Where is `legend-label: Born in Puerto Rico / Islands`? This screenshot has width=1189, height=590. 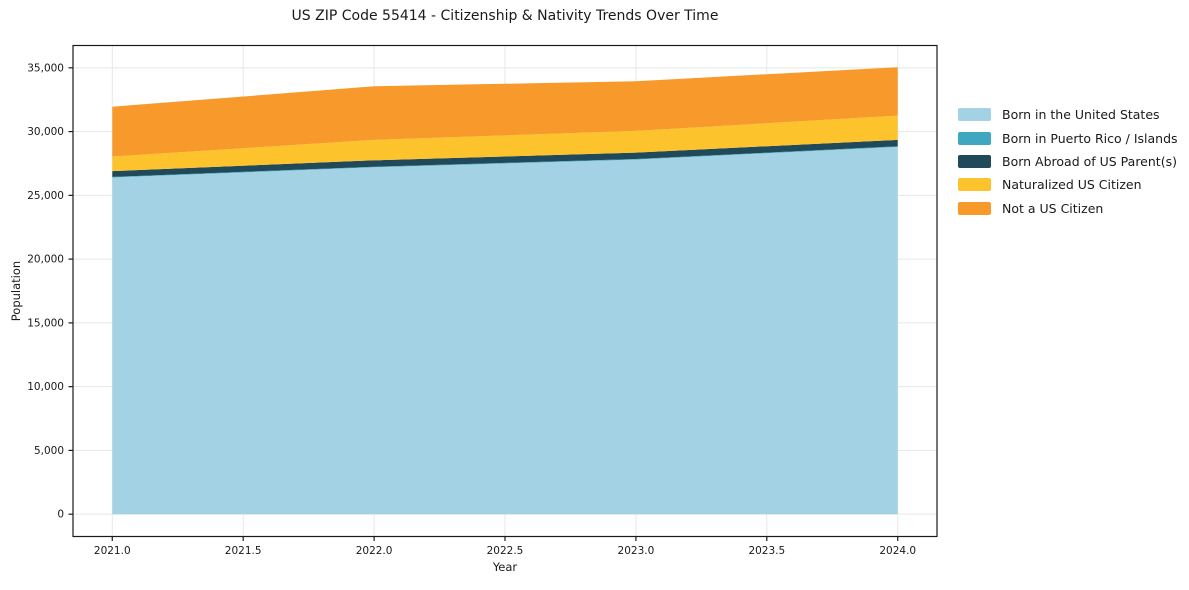 legend-label: Born in Puerto Rico / Islands is located at coordinates (1090, 138).